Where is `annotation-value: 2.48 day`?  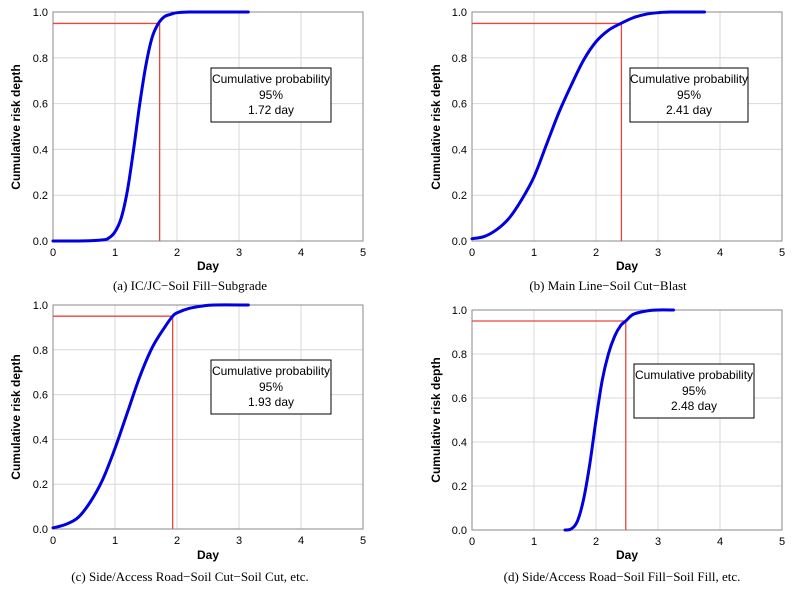
annotation-value: 2.48 day is located at coordinates (694, 406).